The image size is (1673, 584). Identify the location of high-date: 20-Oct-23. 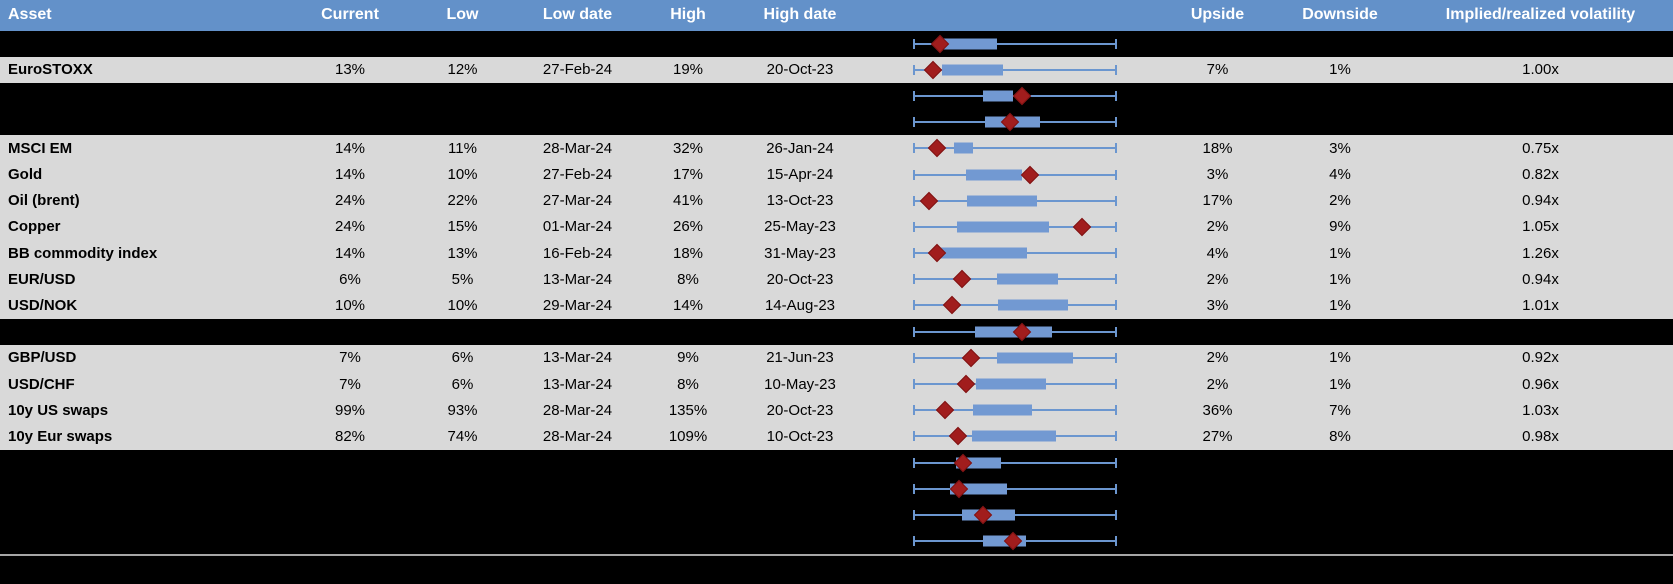
(800, 410).